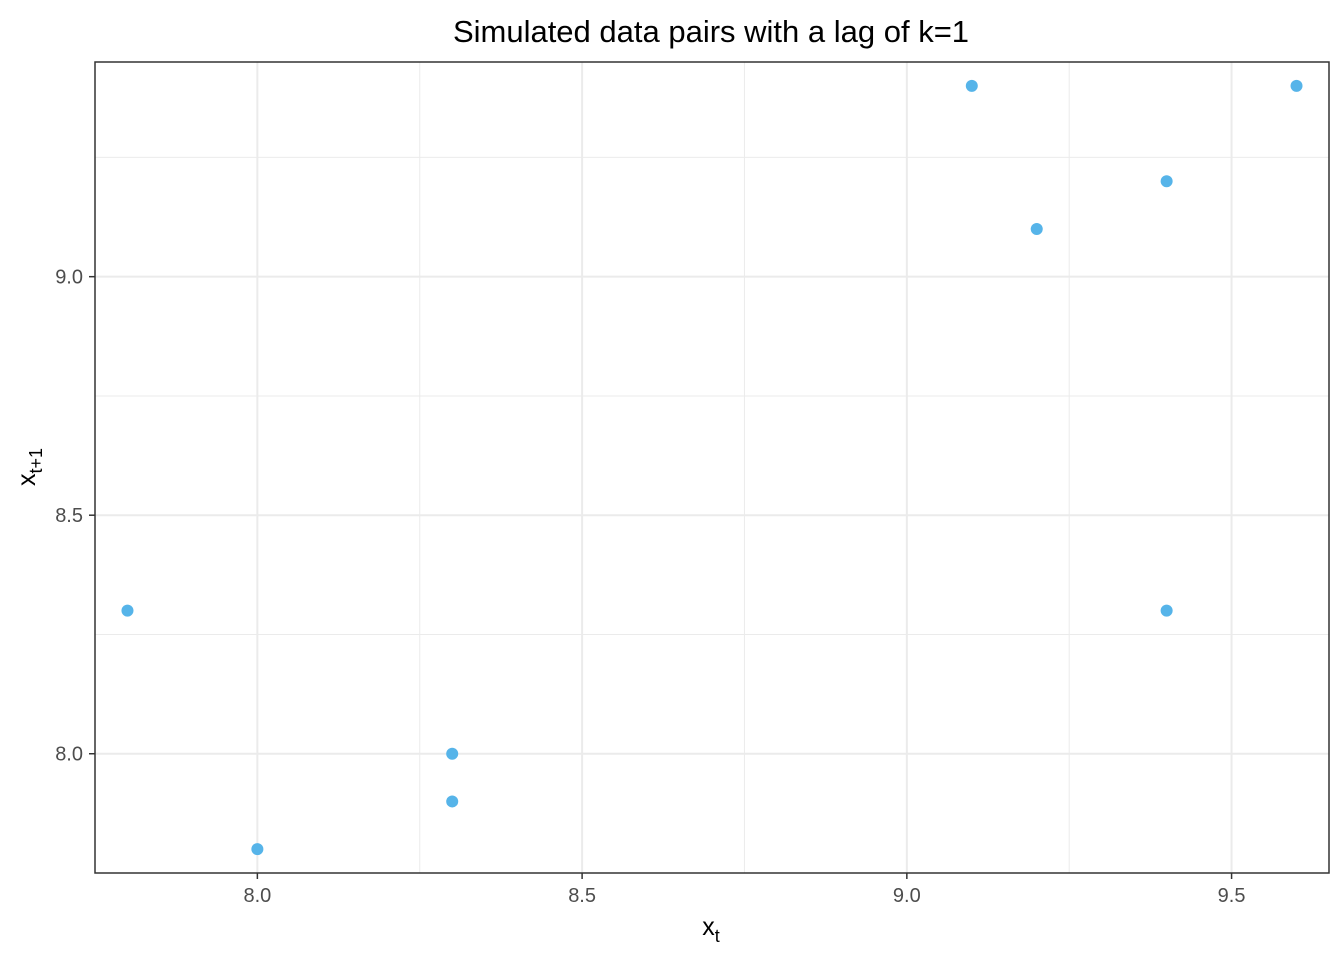  What do you see at coordinates (69, 278) in the screenshot?
I see `y-tick-label-2: 9.0` at bounding box center [69, 278].